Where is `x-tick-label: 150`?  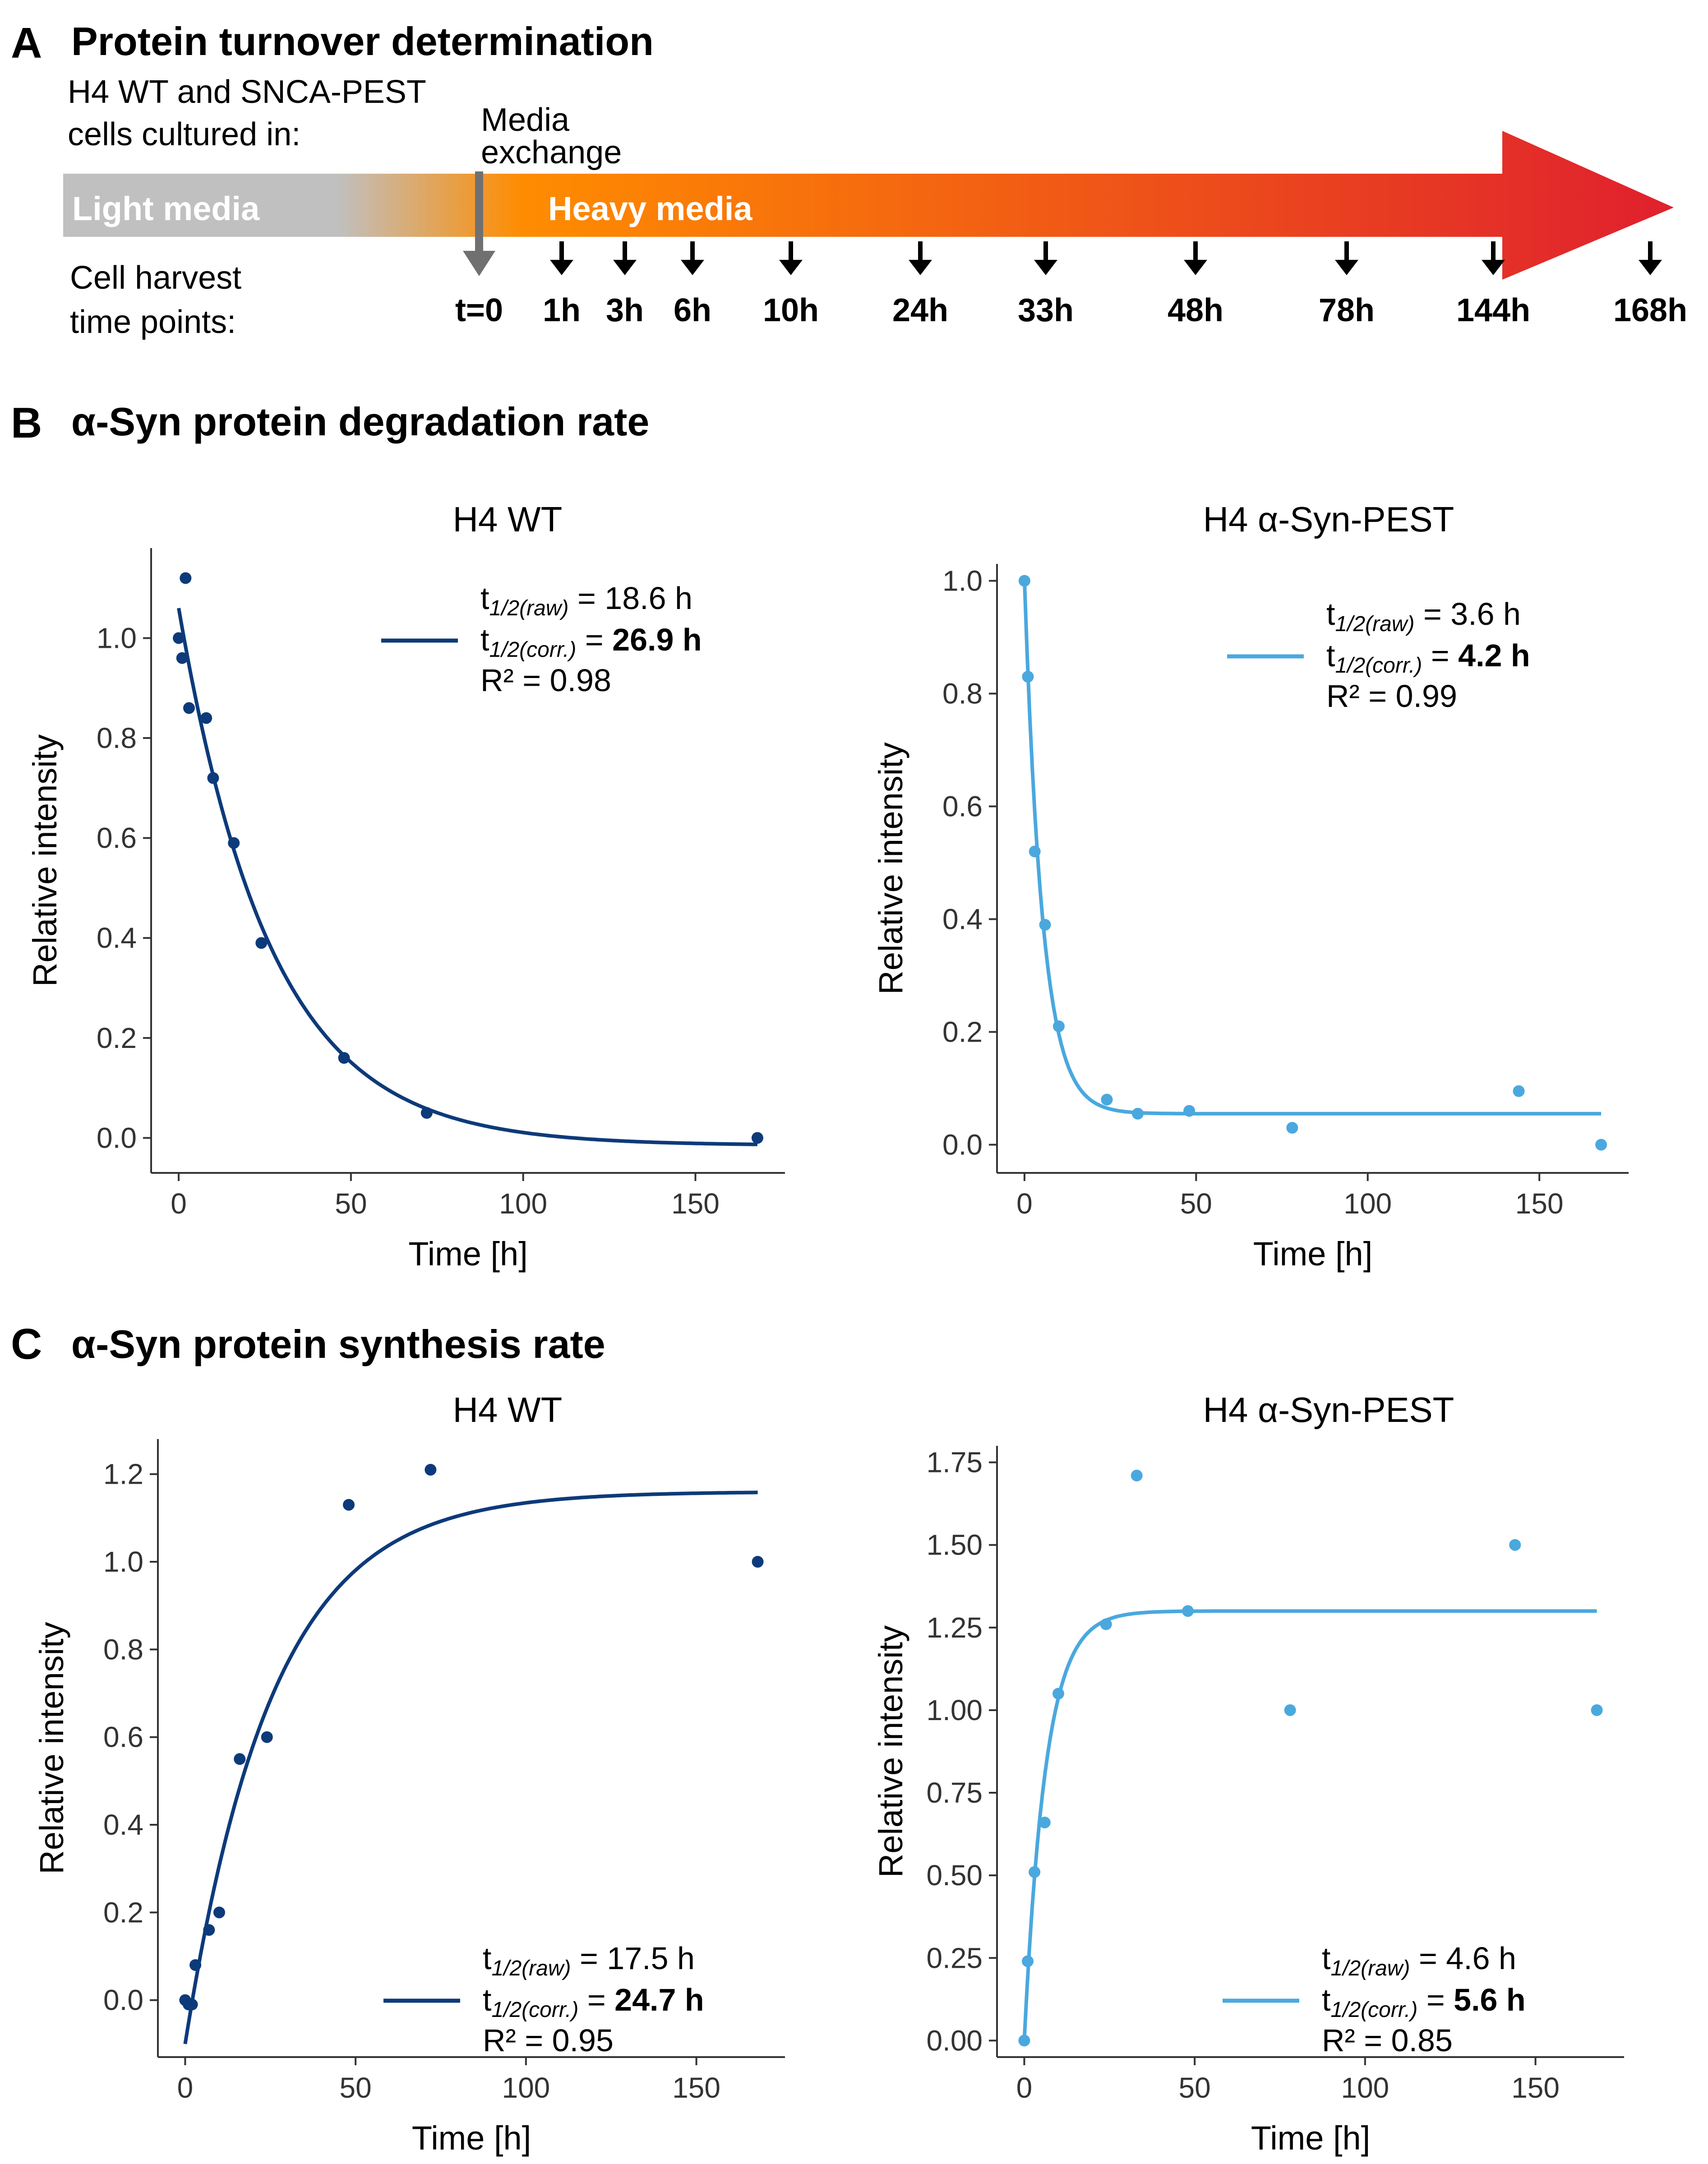 x-tick-label: 150 is located at coordinates (695, 1203).